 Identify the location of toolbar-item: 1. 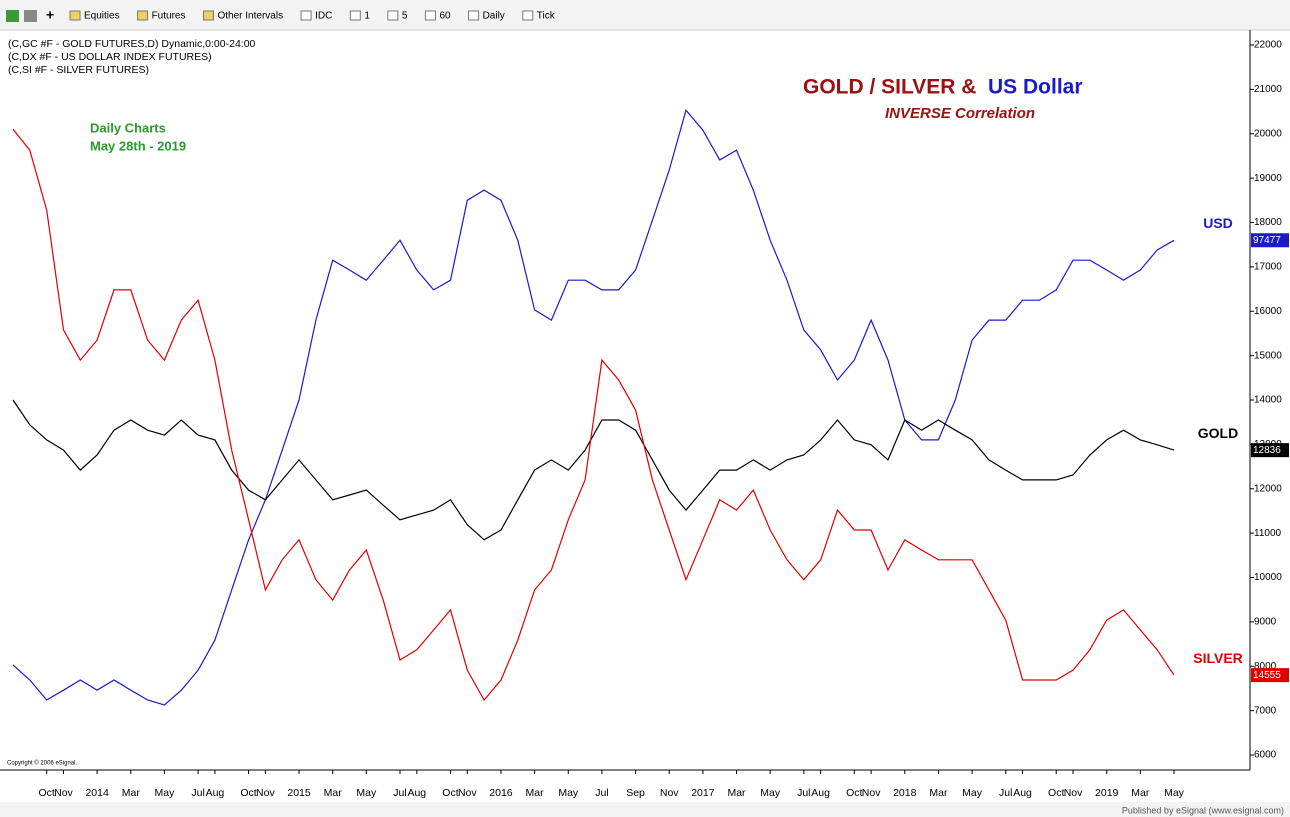
(367, 16).